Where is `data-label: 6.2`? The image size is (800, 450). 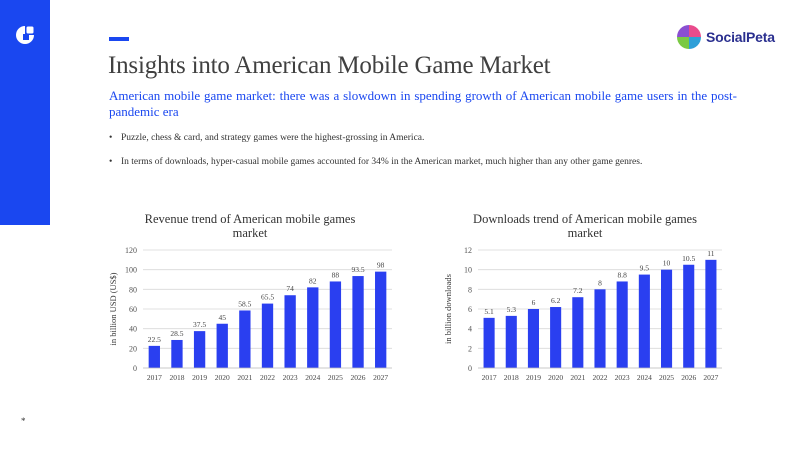
data-label: 6.2 is located at coordinates (556, 300).